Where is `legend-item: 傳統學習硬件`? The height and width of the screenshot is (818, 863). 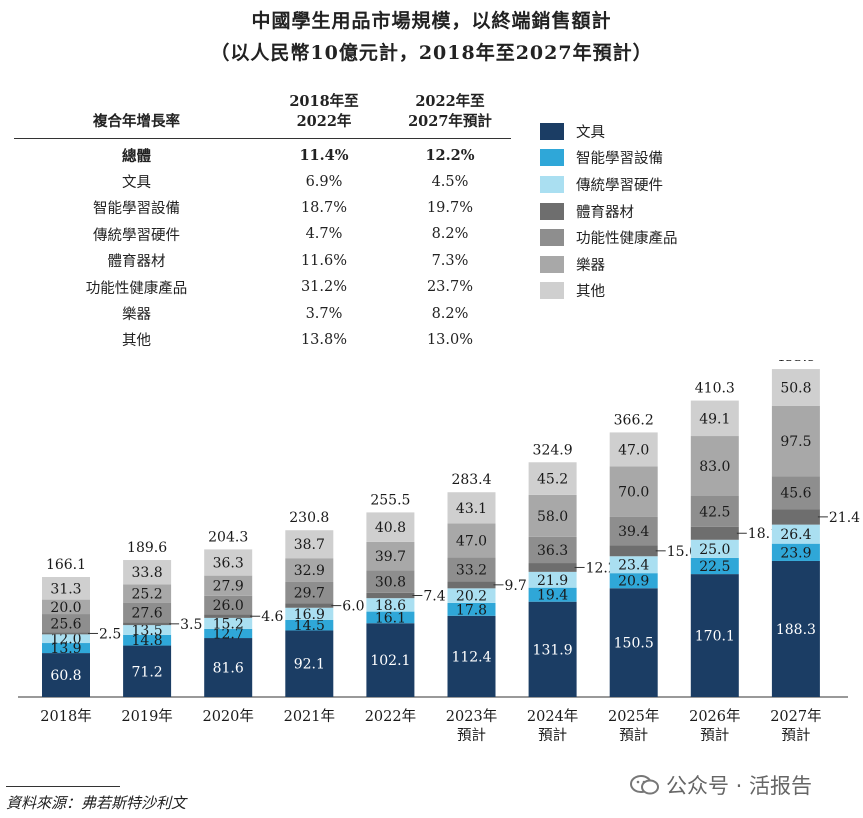
legend-item: 傳統學習硬件 is located at coordinates (609, 184).